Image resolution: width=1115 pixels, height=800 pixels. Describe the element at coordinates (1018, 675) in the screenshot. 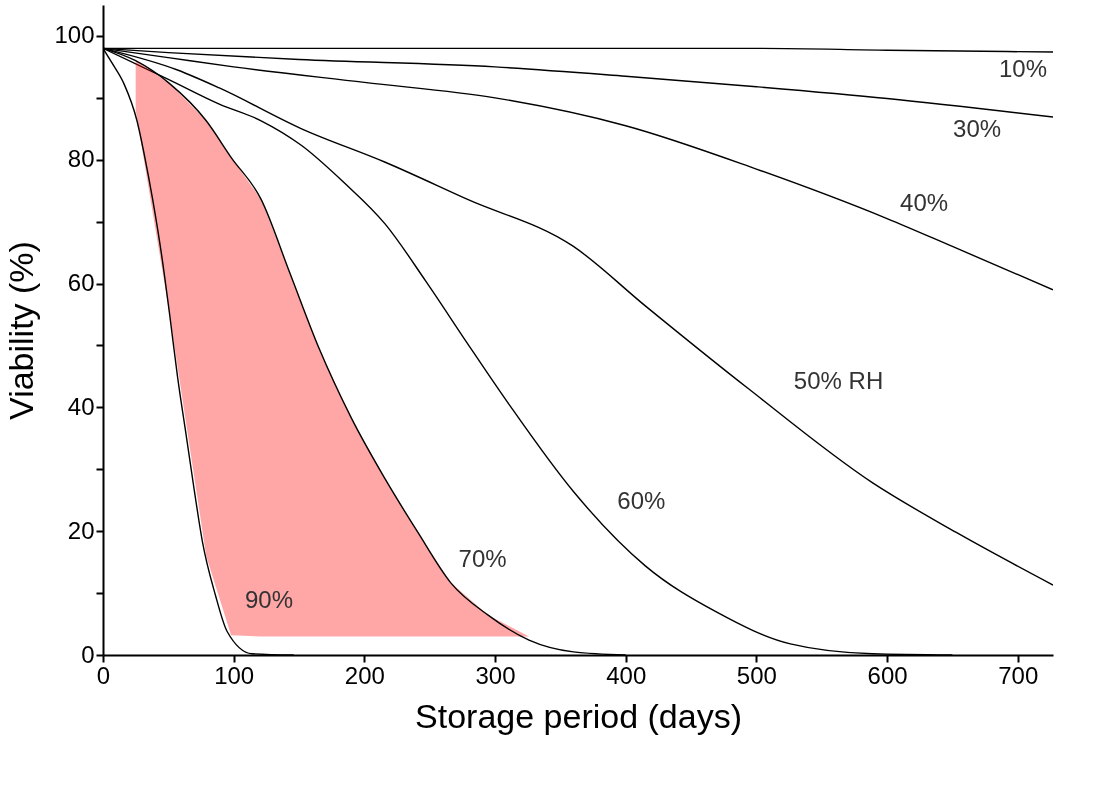

I see `x-tick-label: 700` at that location.